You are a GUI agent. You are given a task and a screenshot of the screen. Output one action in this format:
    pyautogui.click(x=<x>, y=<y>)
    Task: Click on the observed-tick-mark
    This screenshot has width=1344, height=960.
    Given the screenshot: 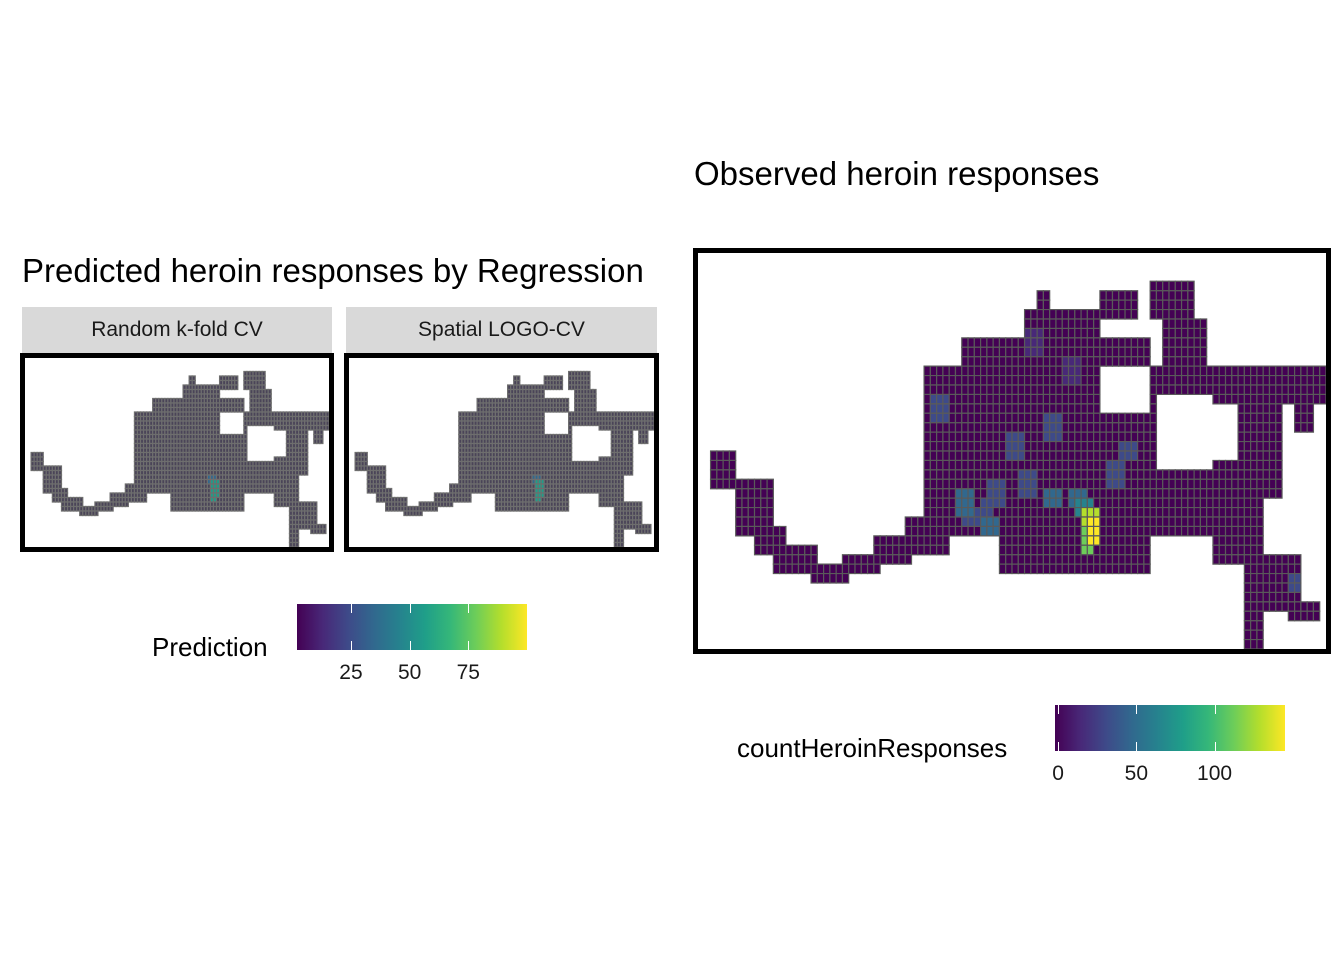 What is the action you would take?
    pyautogui.click(x=1059, y=746)
    